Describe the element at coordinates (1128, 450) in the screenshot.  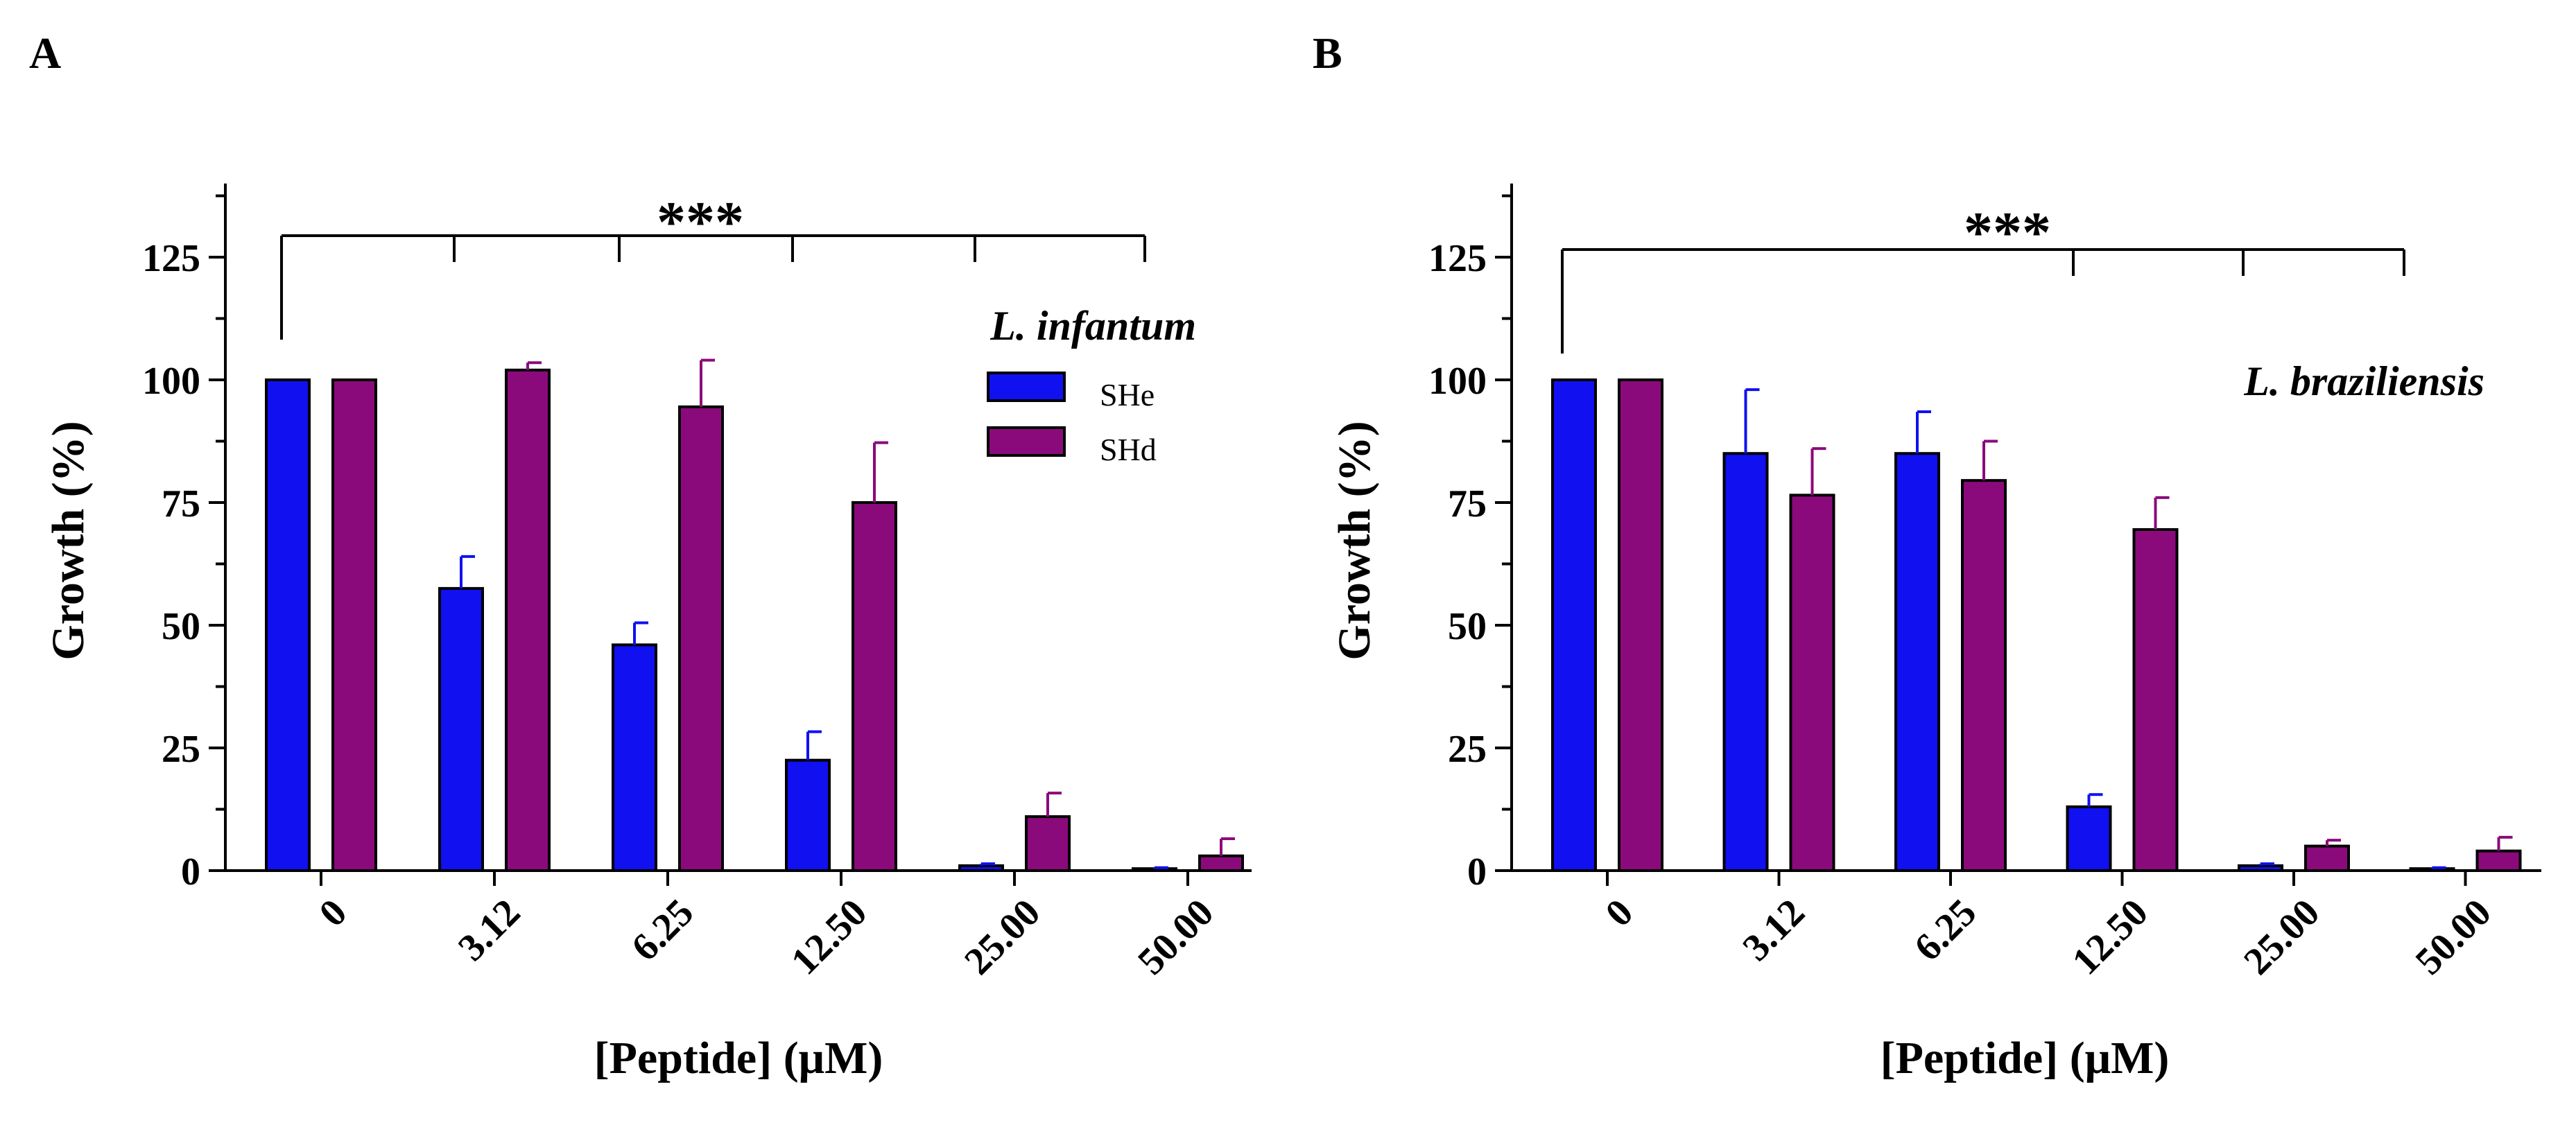
I see `legend-label: SHd` at that location.